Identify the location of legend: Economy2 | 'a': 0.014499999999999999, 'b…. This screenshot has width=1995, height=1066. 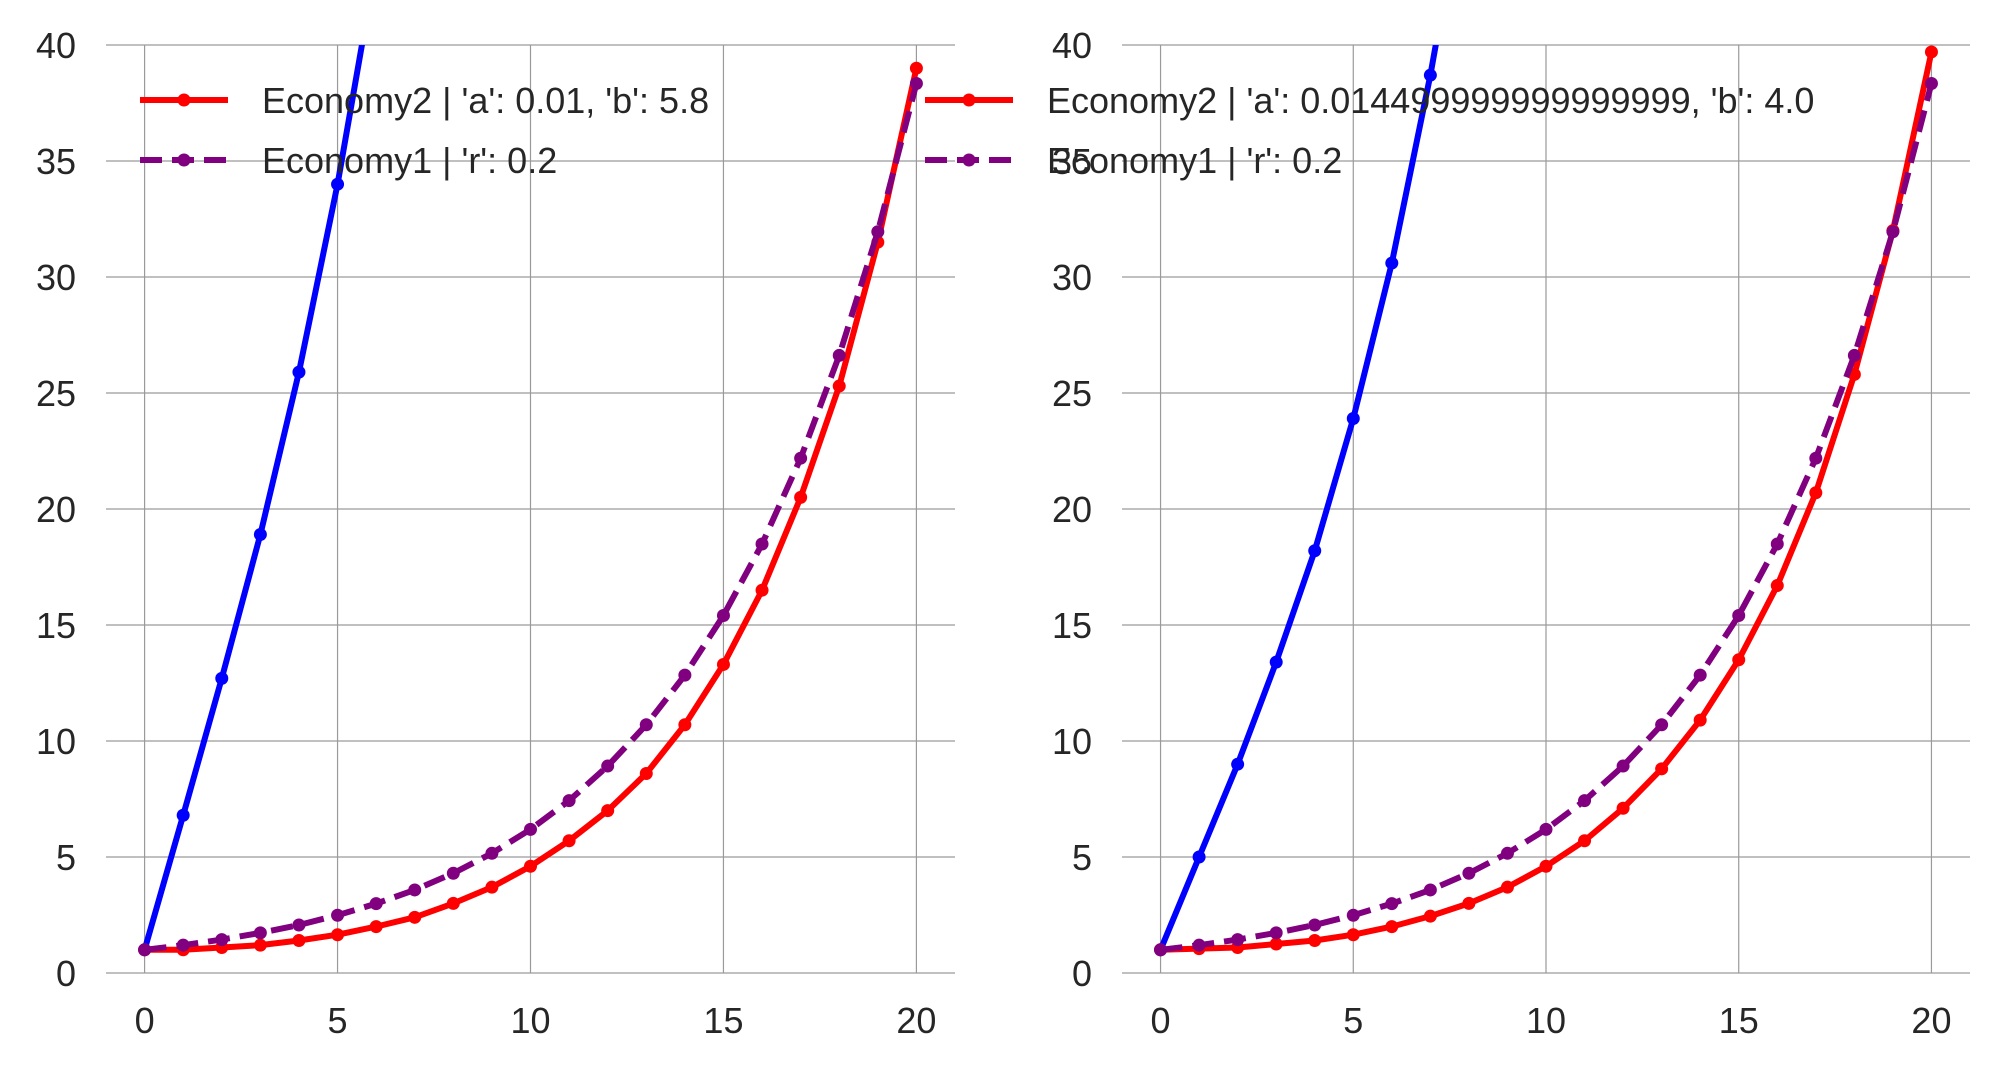
(1369, 130).